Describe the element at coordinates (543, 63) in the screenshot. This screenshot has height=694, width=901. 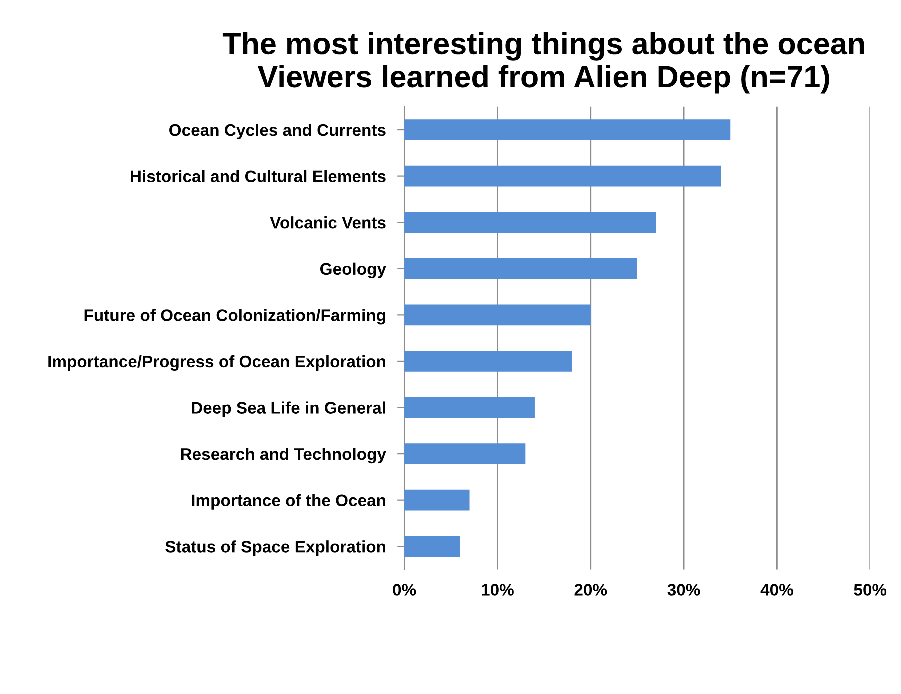
I see `chart-title: The most interesting things about the ocean Viewers learned from Alien Deep (n=71)` at that location.